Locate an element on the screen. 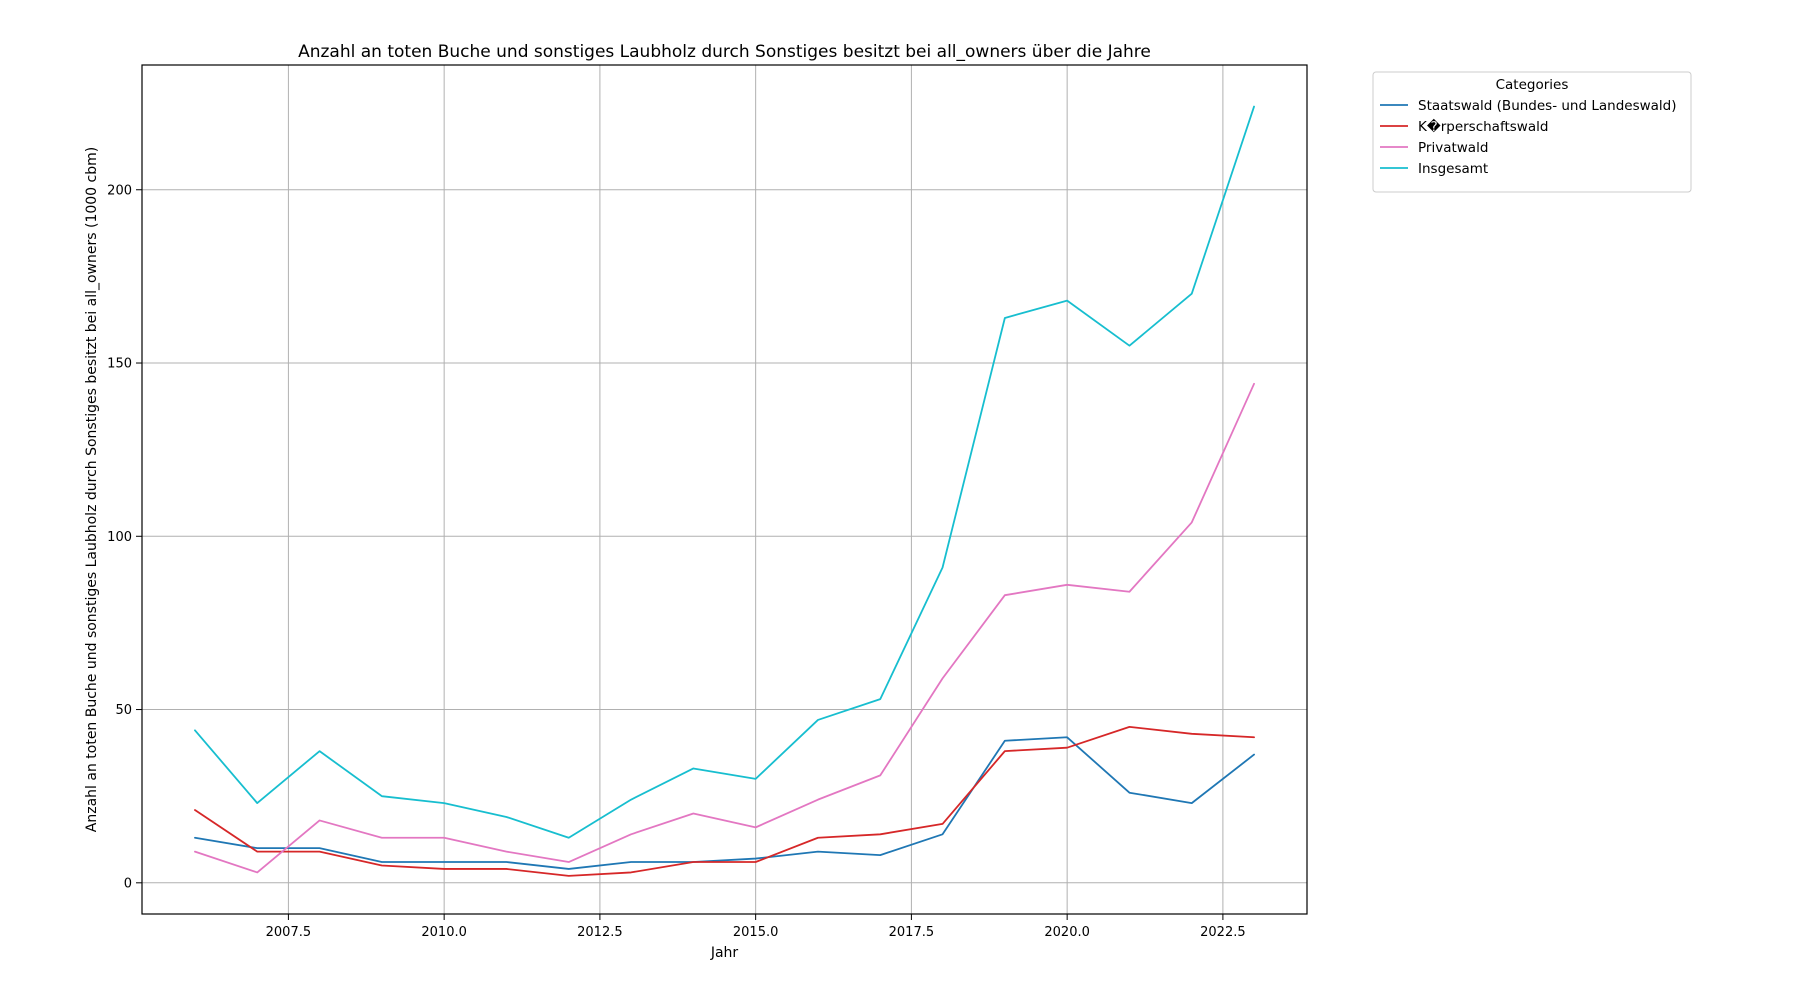 This screenshot has width=1800, height=1000. legend-label: Privatwald is located at coordinates (1453, 148).